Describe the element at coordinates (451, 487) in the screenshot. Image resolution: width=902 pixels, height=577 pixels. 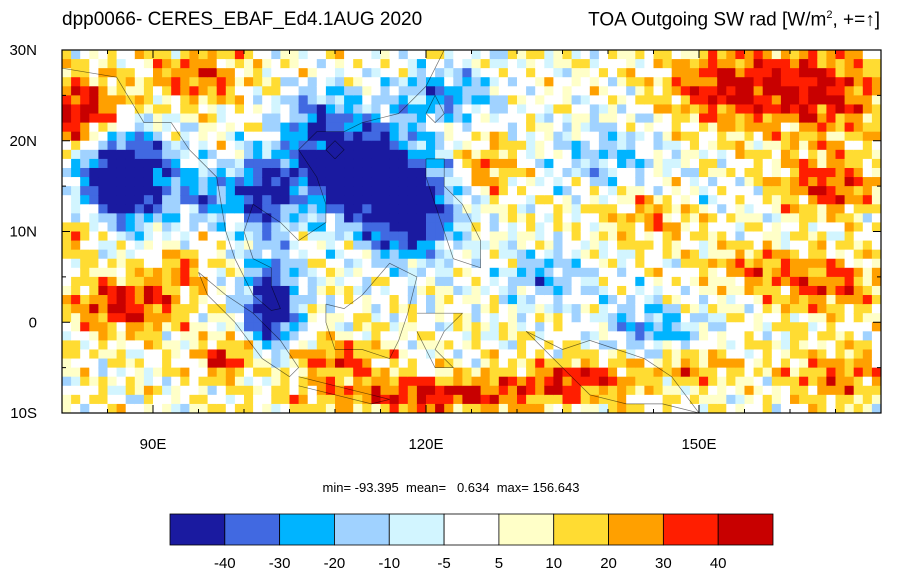
I see `stats-line: min= -93.395 mean= 0.634 max= 156.643` at that location.